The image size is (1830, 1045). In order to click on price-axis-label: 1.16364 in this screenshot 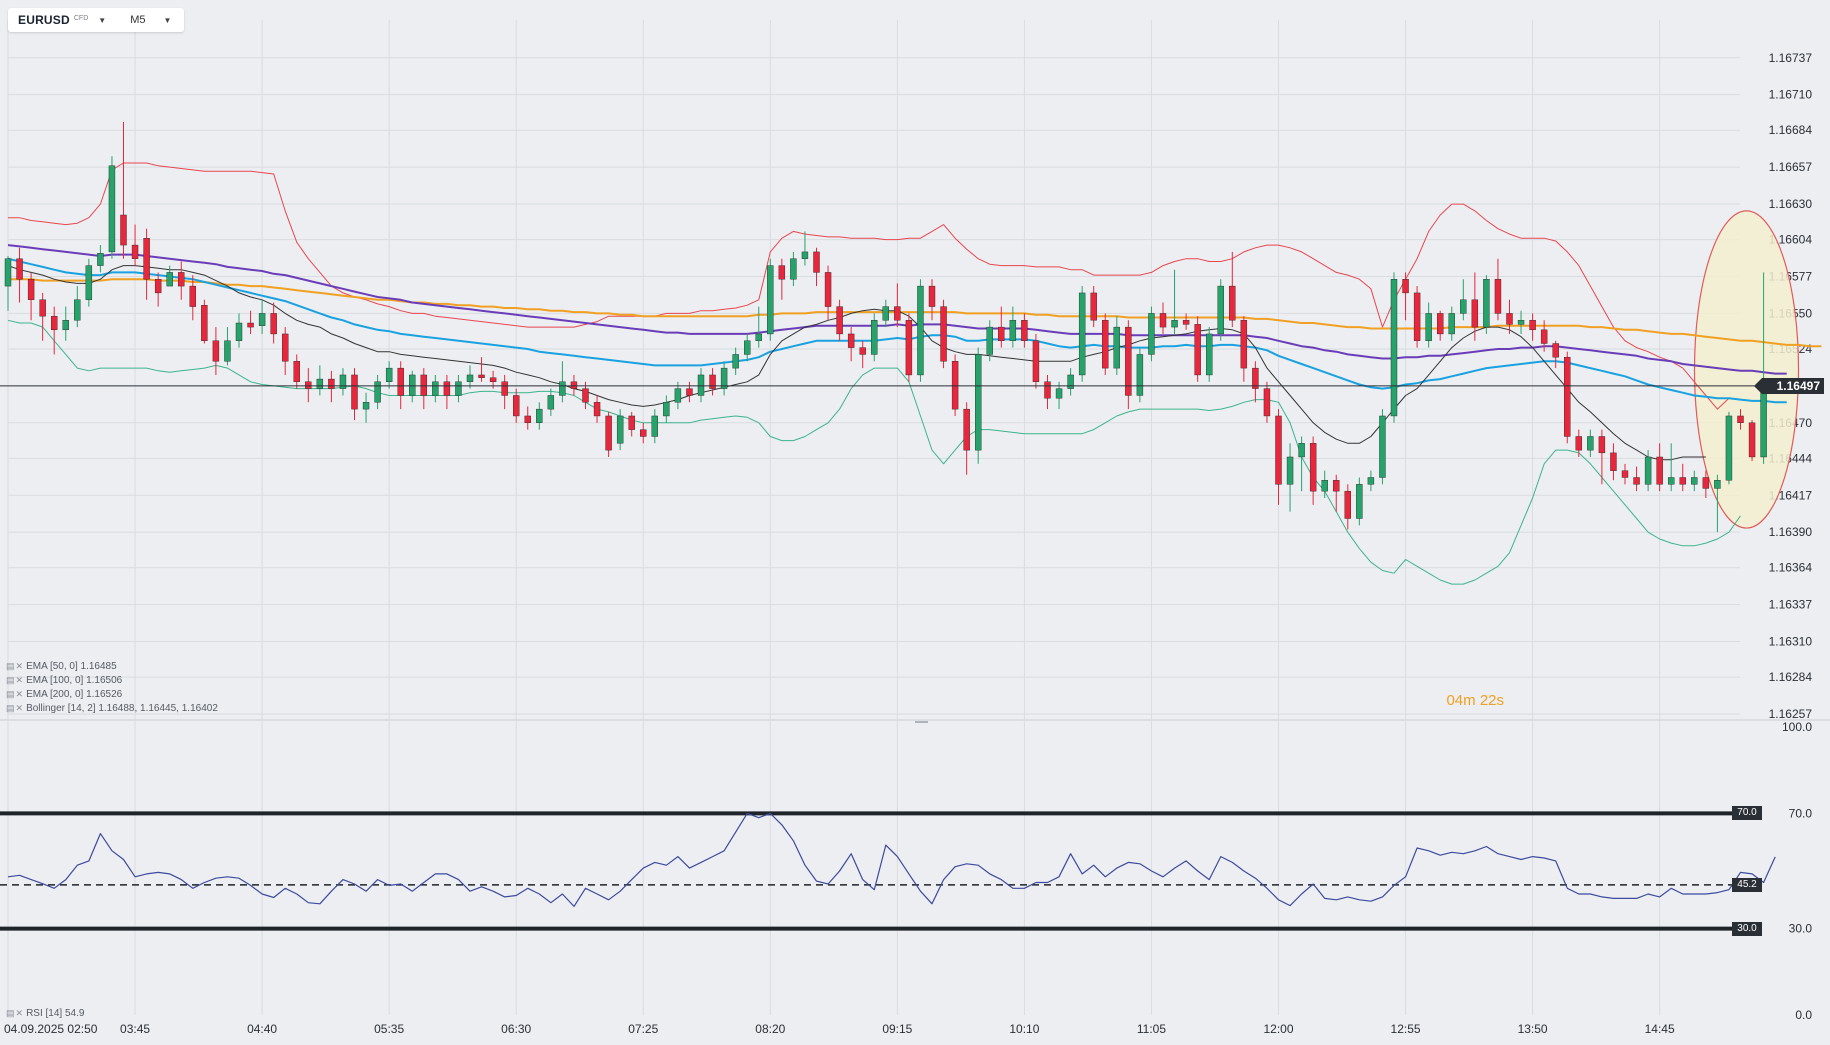, I will do `click(1791, 568)`.